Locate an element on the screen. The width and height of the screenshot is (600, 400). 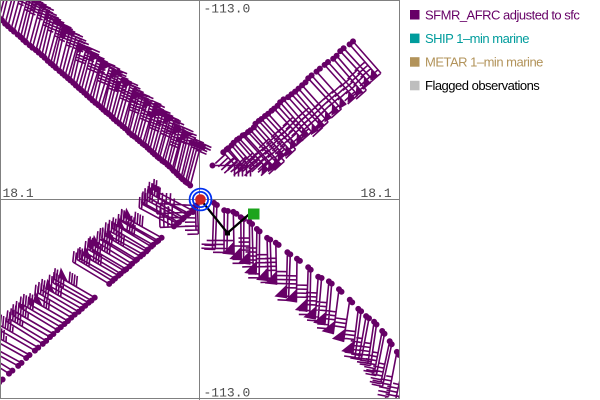
svg-text: SHIP 1–min marine is located at coordinates (477, 38).